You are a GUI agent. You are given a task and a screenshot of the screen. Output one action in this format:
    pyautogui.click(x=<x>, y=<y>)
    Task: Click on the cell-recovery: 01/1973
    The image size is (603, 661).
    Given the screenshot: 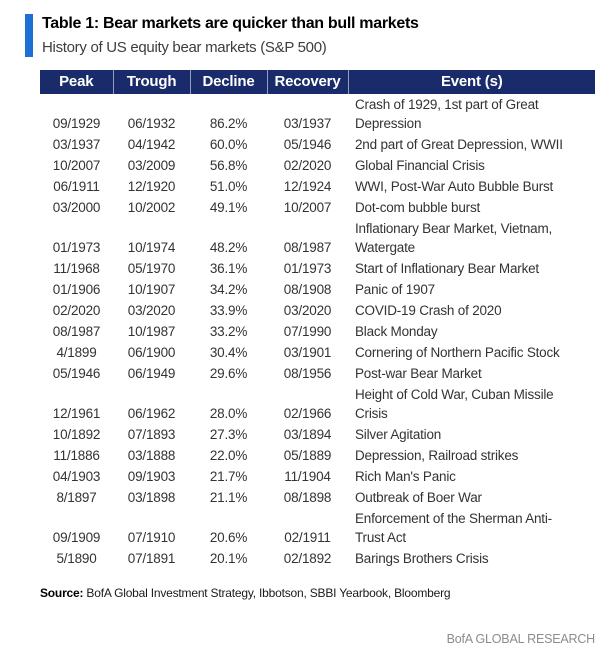 What is the action you would take?
    pyautogui.click(x=307, y=268)
    